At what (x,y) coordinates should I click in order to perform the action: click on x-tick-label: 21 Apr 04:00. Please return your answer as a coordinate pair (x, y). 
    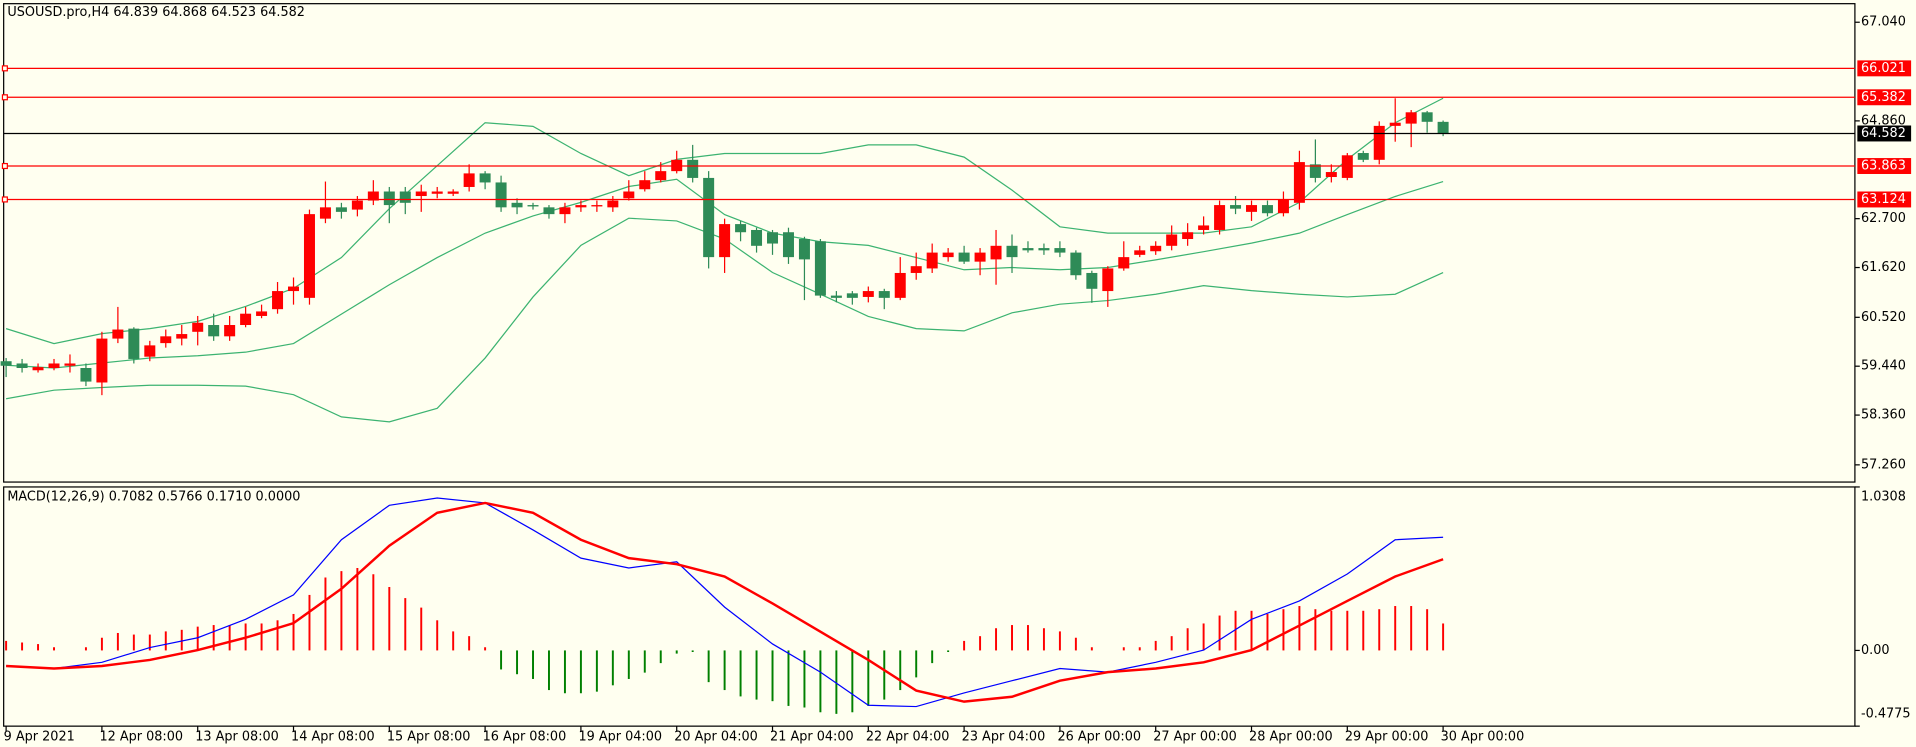
    Looking at the image, I should click on (812, 737).